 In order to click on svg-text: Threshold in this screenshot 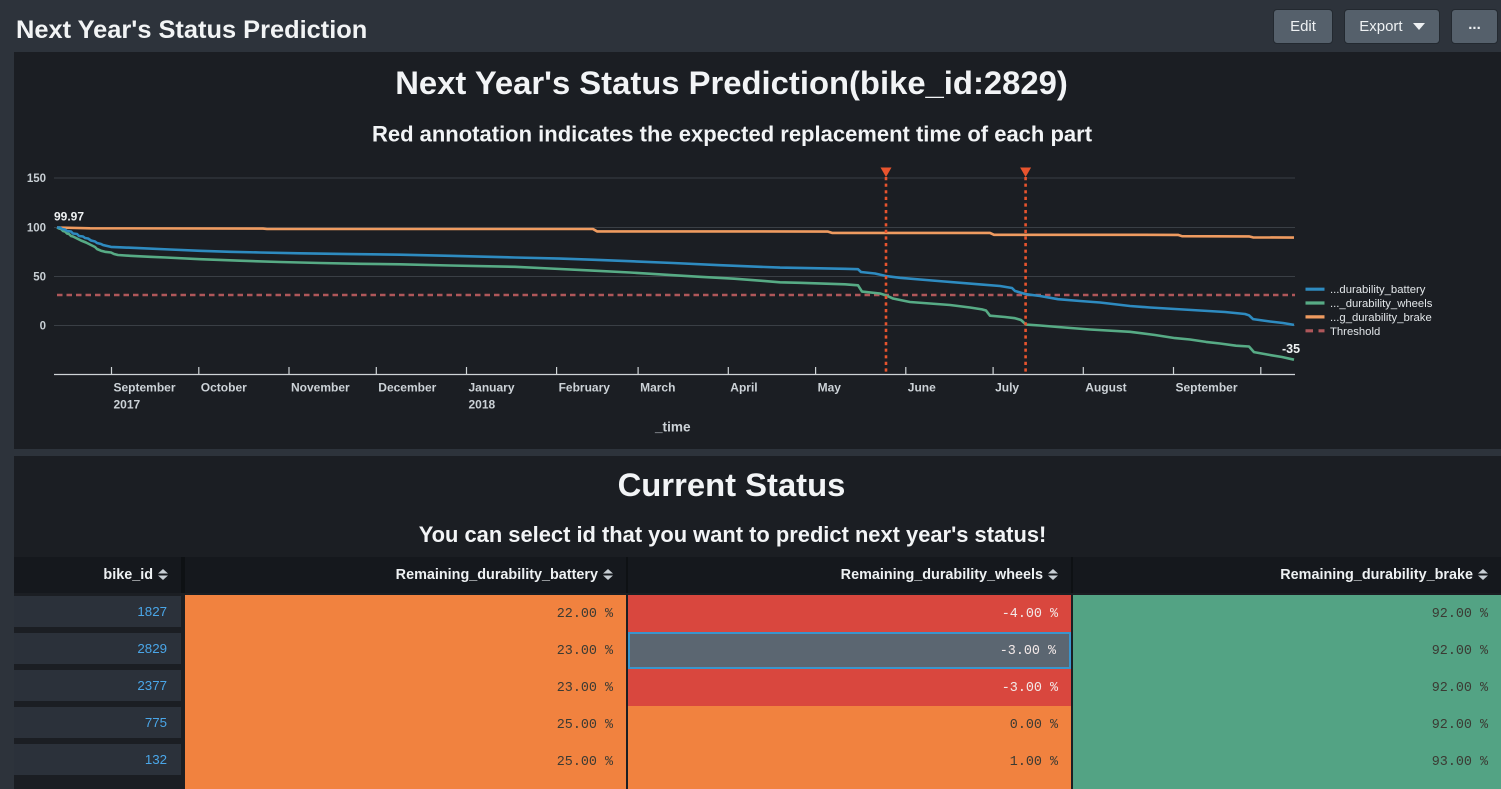, I will do `click(1355, 332)`.